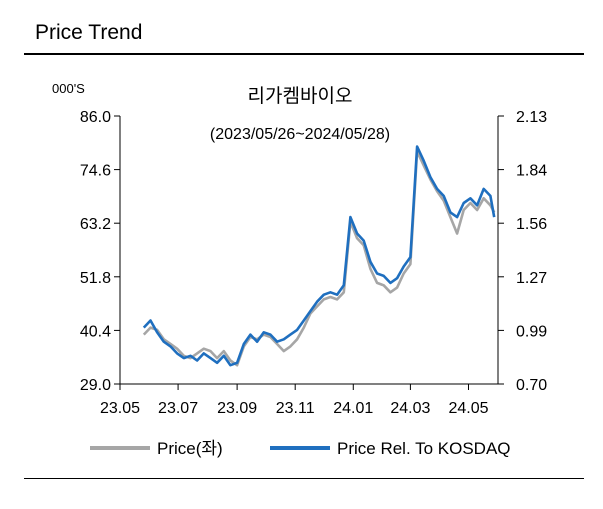  What do you see at coordinates (531, 171) in the screenshot?
I see `y-right-tick-label: 1.84` at bounding box center [531, 171].